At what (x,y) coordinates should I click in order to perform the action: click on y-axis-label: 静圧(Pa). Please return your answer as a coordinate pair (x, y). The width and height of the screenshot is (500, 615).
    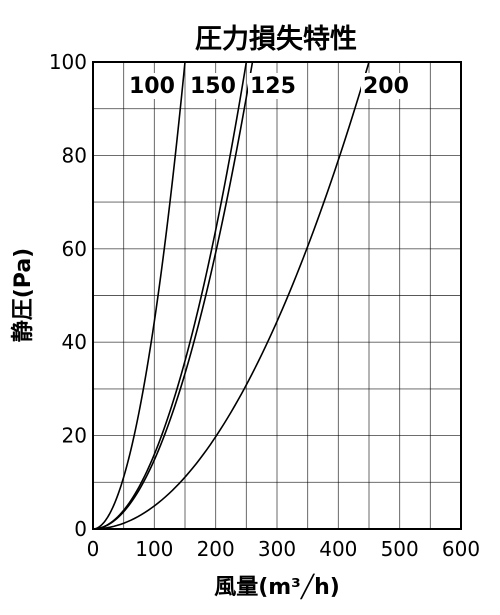
    Looking at the image, I should click on (23, 295).